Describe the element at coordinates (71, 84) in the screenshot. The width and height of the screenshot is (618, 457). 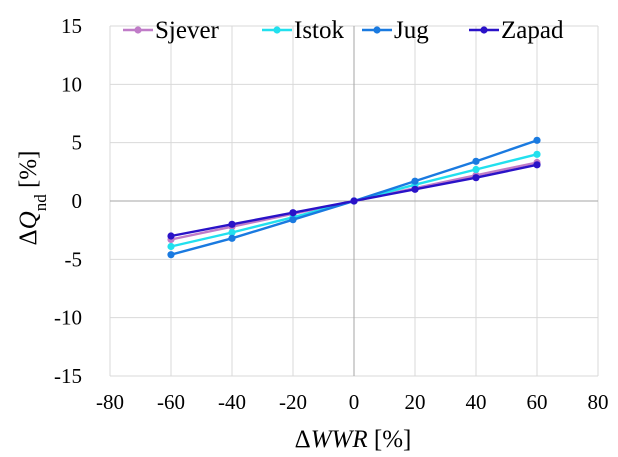
I see `y-tick-label-5: 10` at that location.